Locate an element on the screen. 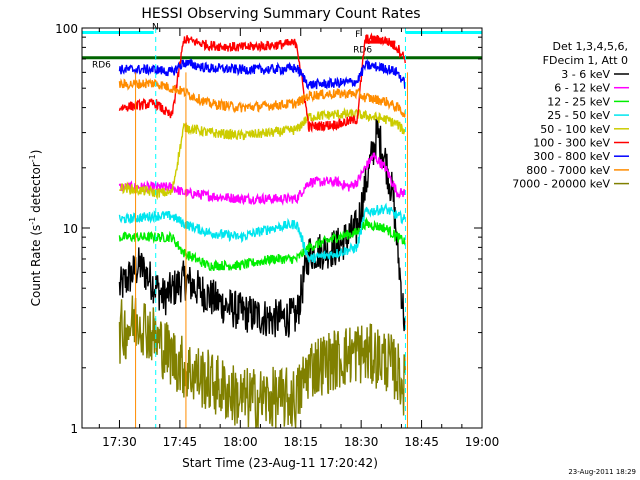 Image resolution: width=640 pixels, height=480 pixels. y-axis-label: Count Rate (s-1 detector-1) is located at coordinates (35, 228).